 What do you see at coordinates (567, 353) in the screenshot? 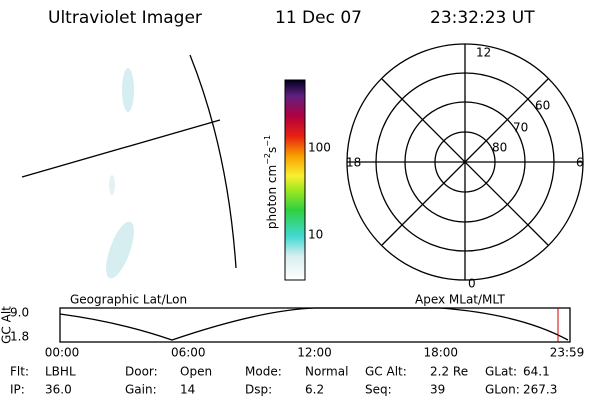
I see `x-tick-label: 23:59` at bounding box center [567, 353].